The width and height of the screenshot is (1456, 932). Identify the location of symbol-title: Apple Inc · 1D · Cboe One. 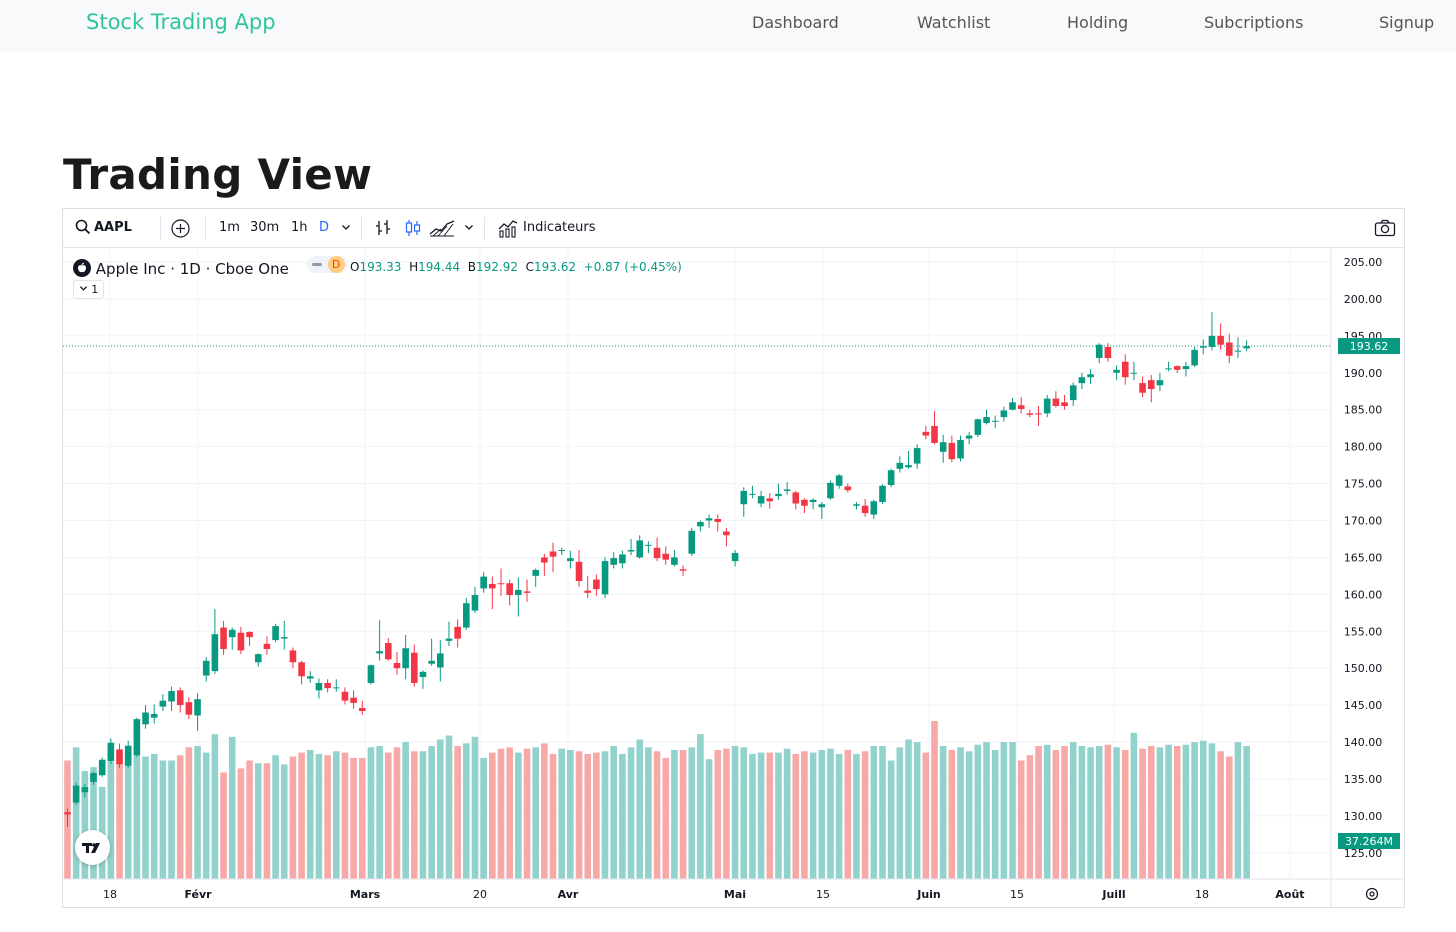
(192, 269).